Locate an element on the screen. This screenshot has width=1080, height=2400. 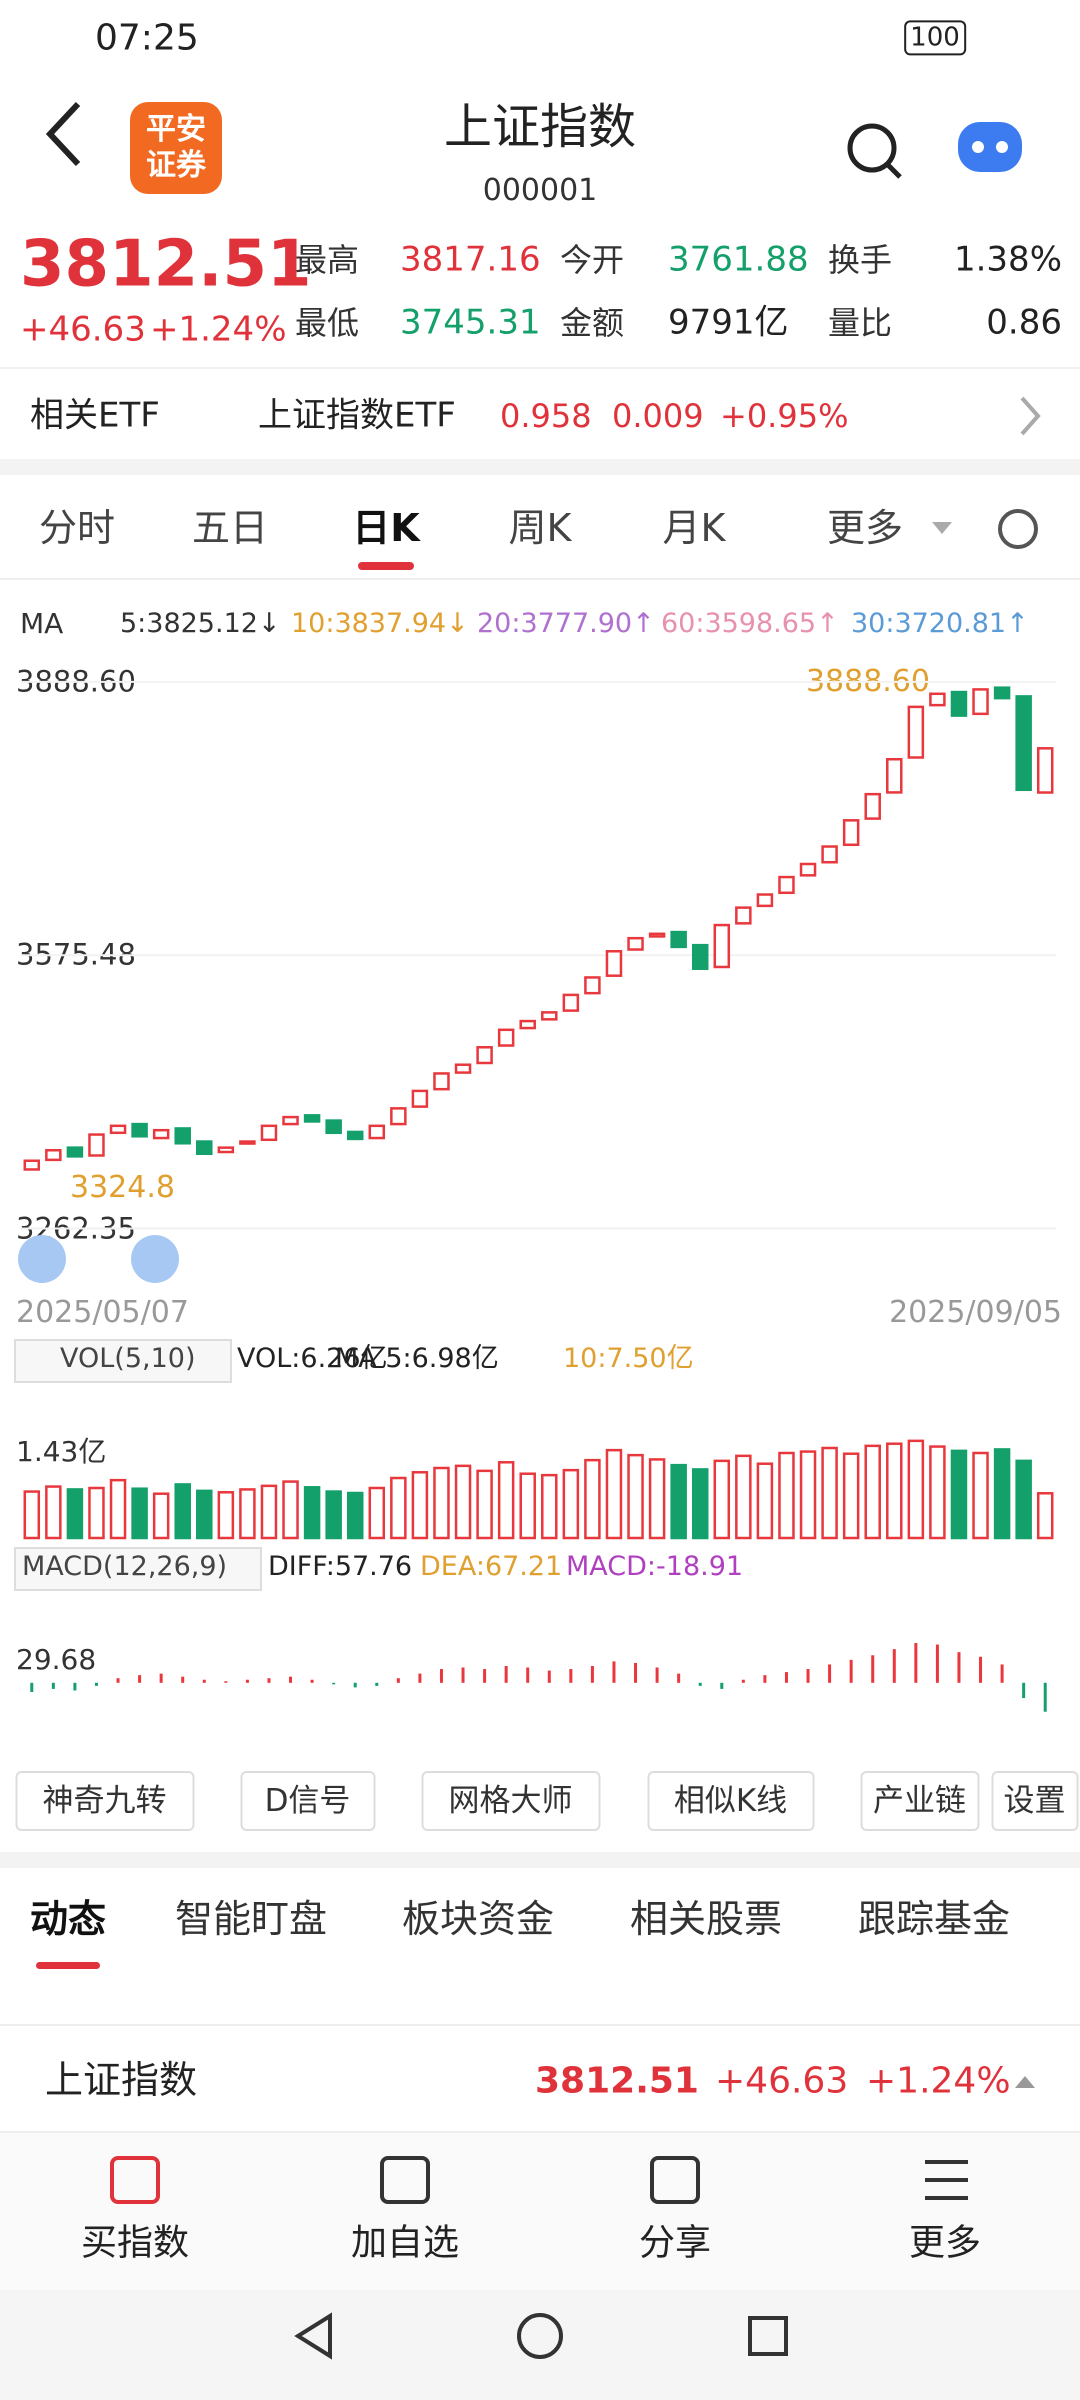
stock-code: 000001 is located at coordinates (540, 190).